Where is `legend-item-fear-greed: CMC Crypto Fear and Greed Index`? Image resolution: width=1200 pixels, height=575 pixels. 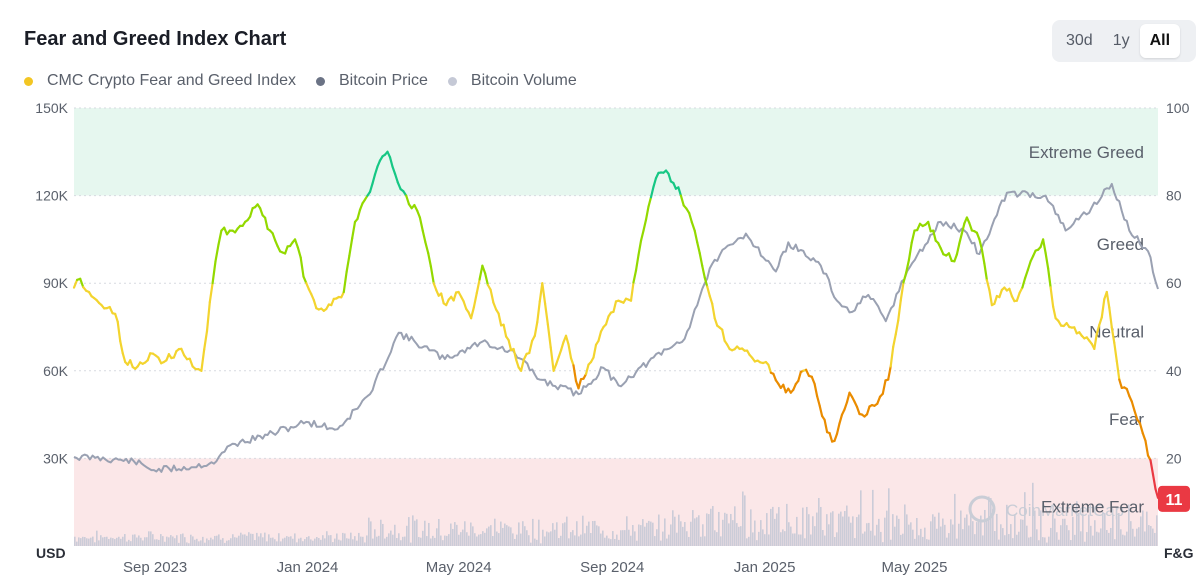
legend-item-fear-greed: CMC Crypto Fear and Greed Index is located at coordinates (160, 81).